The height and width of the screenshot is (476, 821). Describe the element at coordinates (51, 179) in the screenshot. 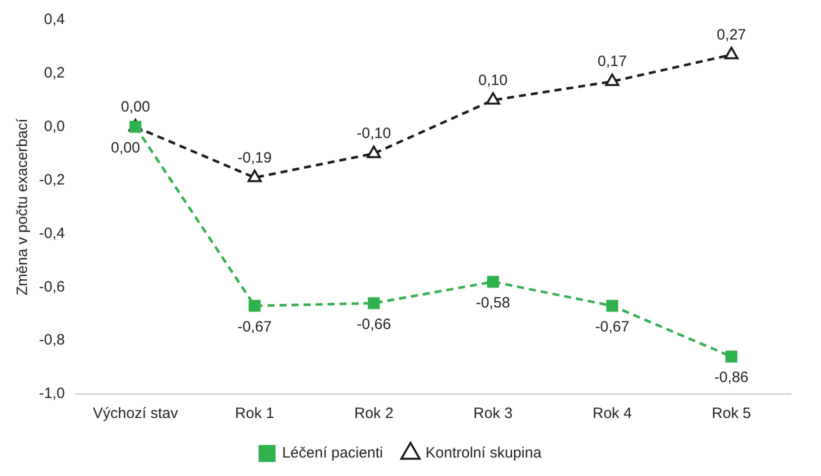

I see `y-tick-label: -0,2` at that location.